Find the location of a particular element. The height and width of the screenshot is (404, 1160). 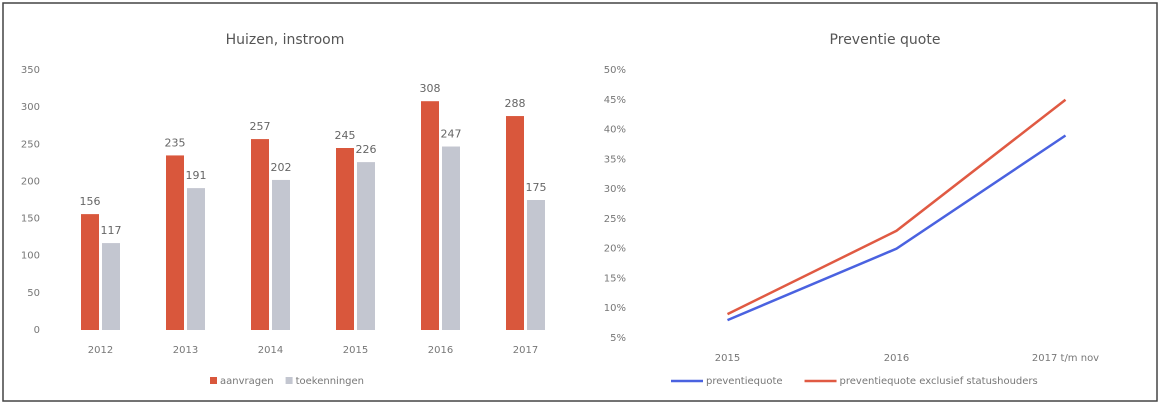

y-tick-label: 200 is located at coordinates (30, 181).